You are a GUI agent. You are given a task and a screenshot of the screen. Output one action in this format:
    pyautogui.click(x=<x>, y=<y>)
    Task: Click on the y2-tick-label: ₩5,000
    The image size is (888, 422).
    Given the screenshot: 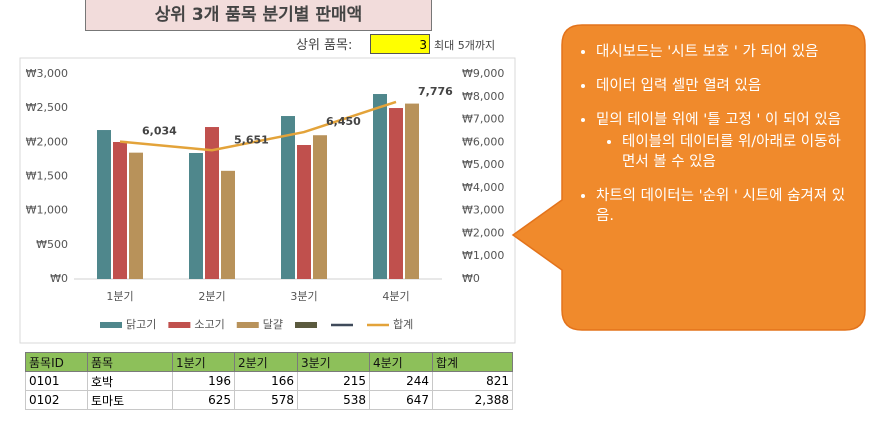 What is the action you would take?
    pyautogui.click(x=483, y=164)
    